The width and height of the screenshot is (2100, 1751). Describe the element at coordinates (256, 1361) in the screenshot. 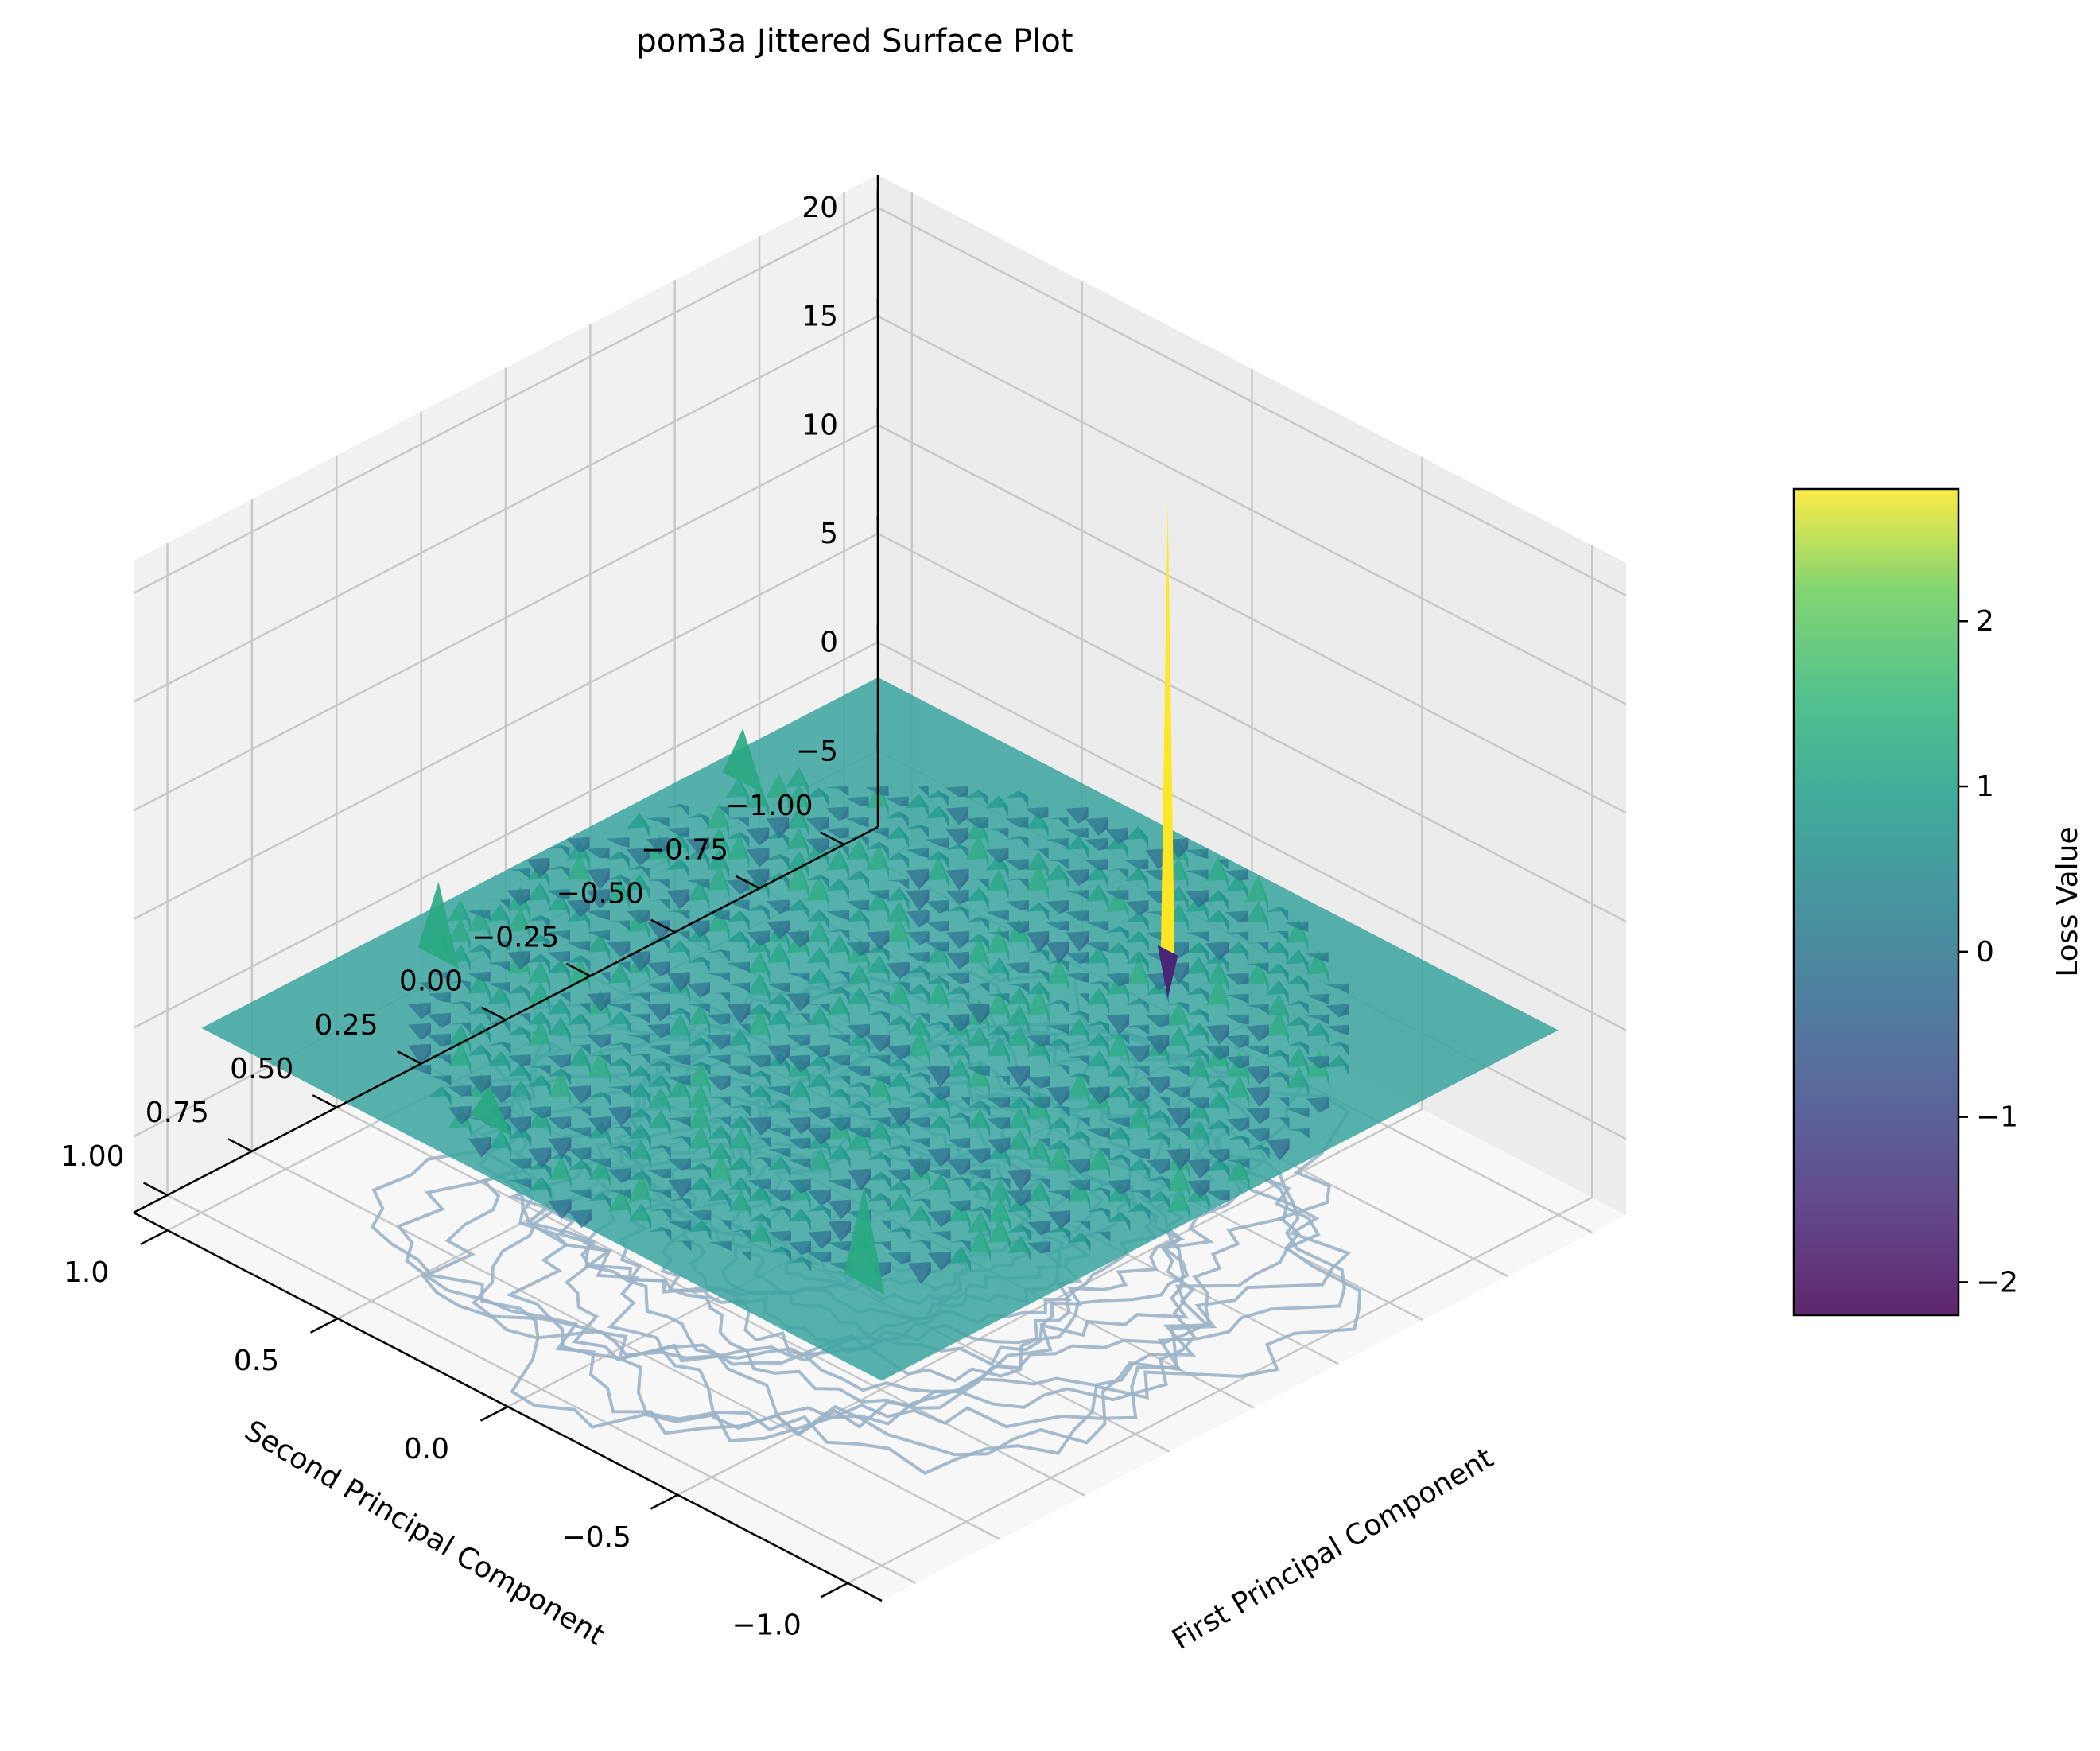

I see `x-tick-label: 0.5` at that location.